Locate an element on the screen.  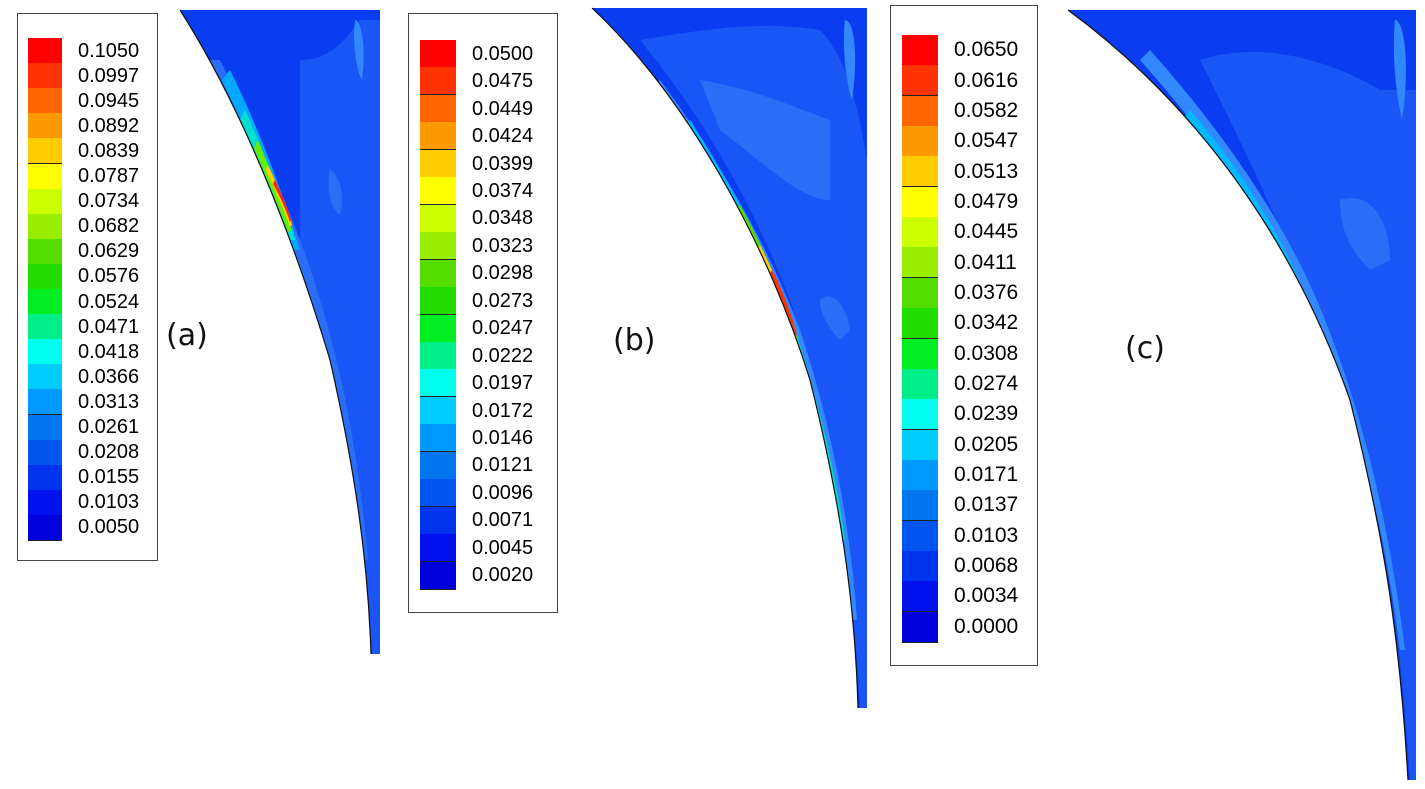
legend-a-tick-label: 0.0313 is located at coordinates (109, 401).